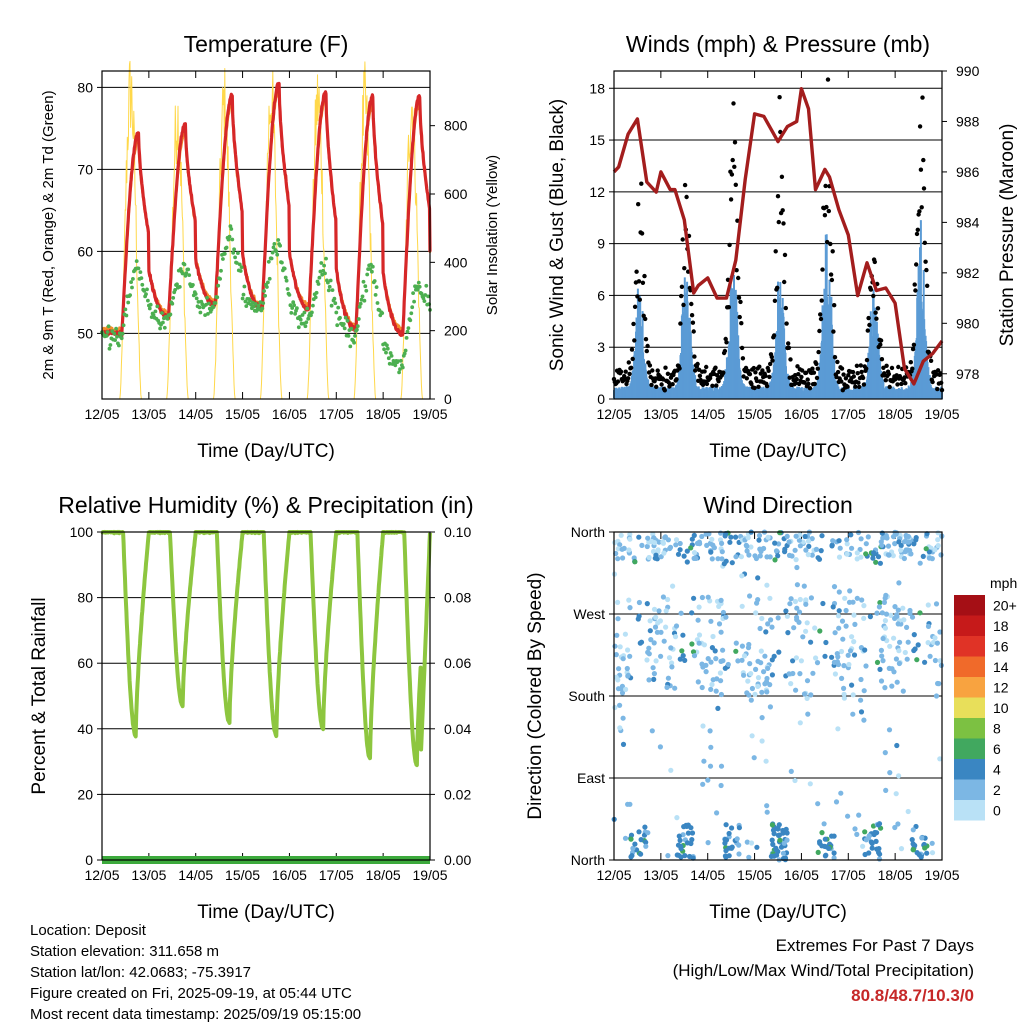 This screenshot has height=1025, width=1024. I want to click on x-tick-label: 17/05, so click(336, 414).